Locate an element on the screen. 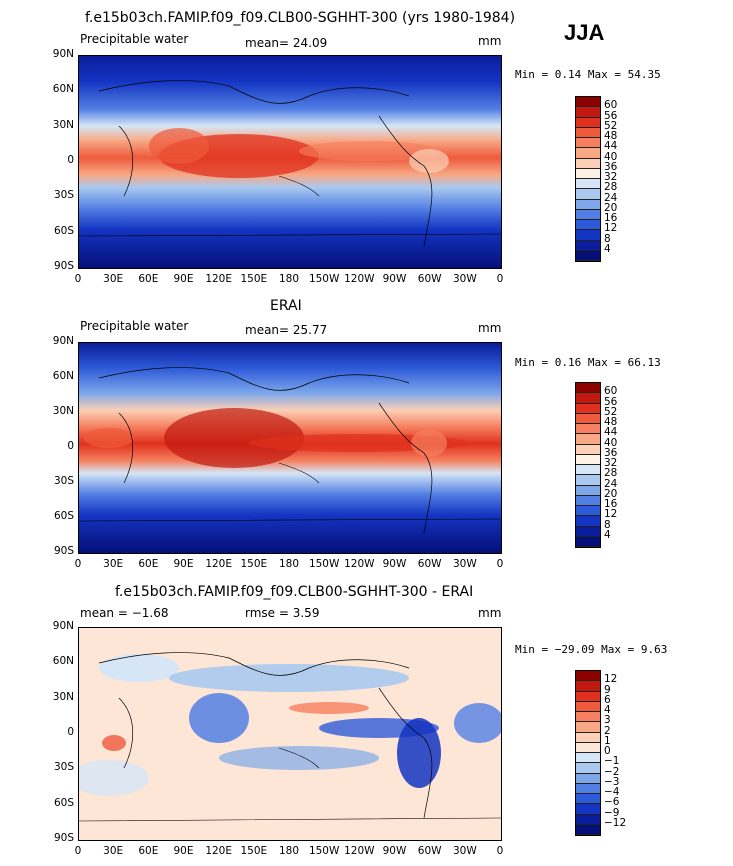 This screenshot has height=866, width=733. mean-label: mean= 24.09 is located at coordinates (286, 43).